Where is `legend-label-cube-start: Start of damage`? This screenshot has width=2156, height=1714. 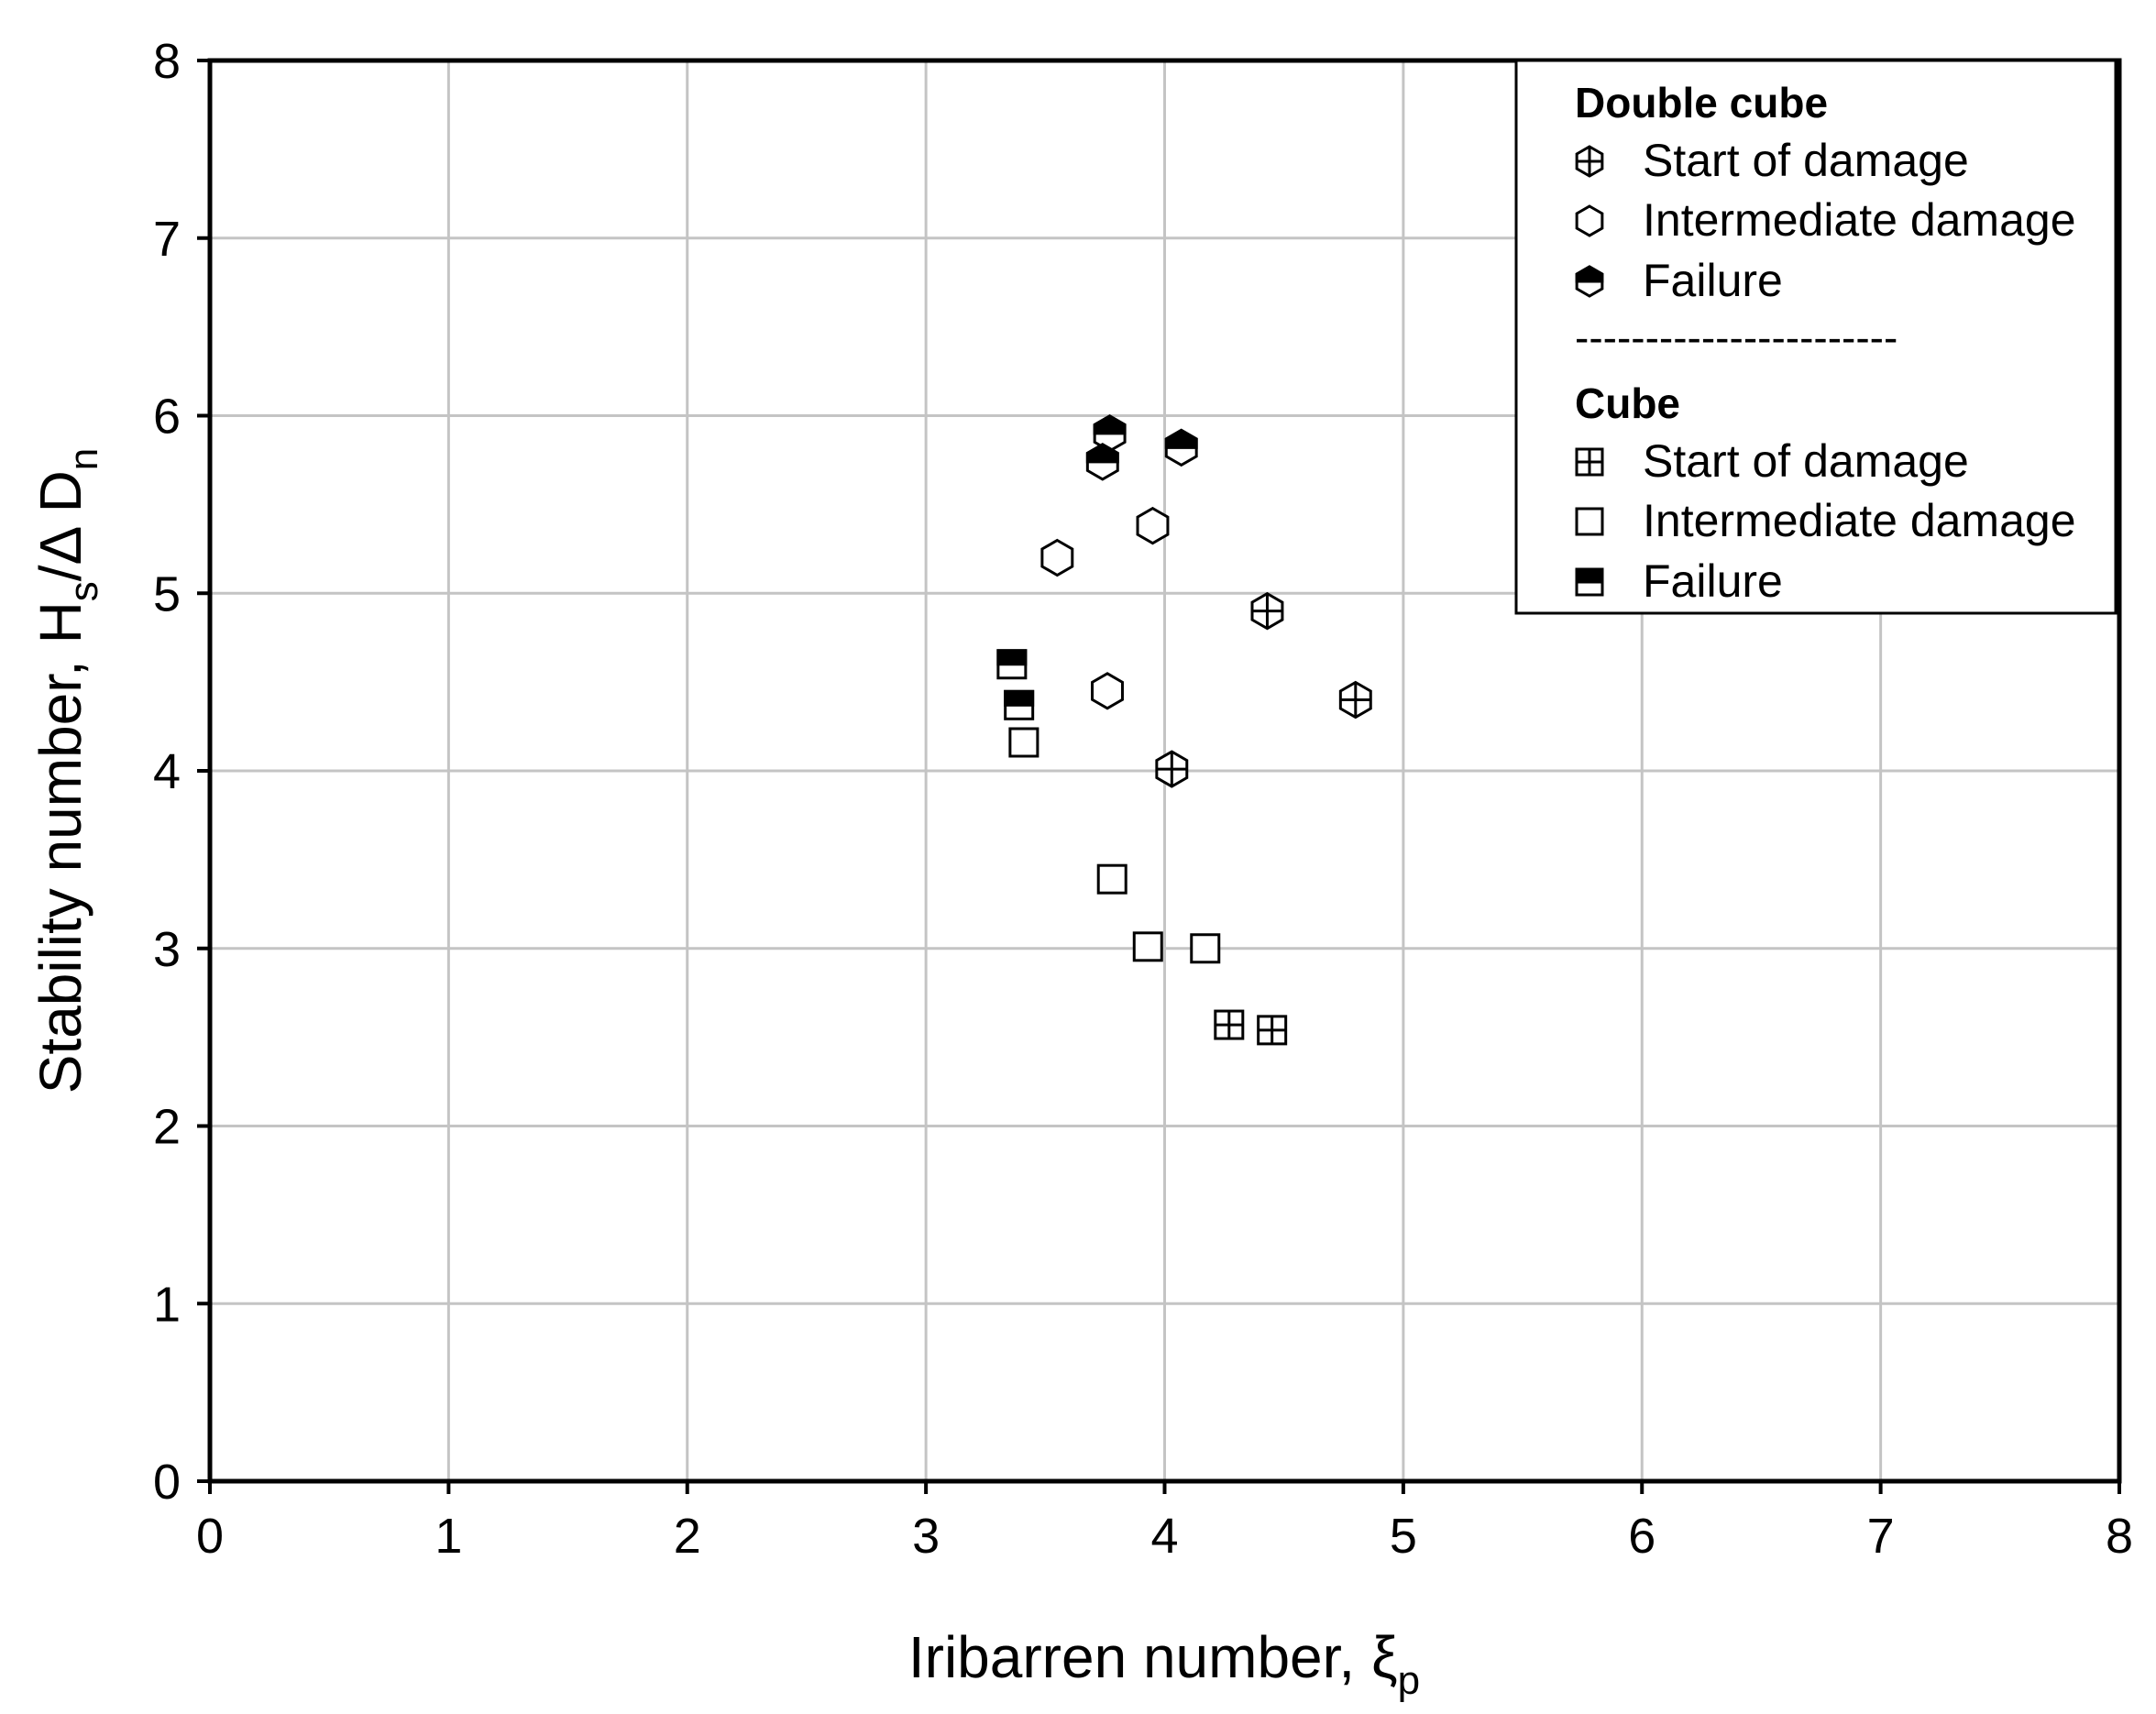
legend-label-cube-start: Start of damage is located at coordinates (1806, 461).